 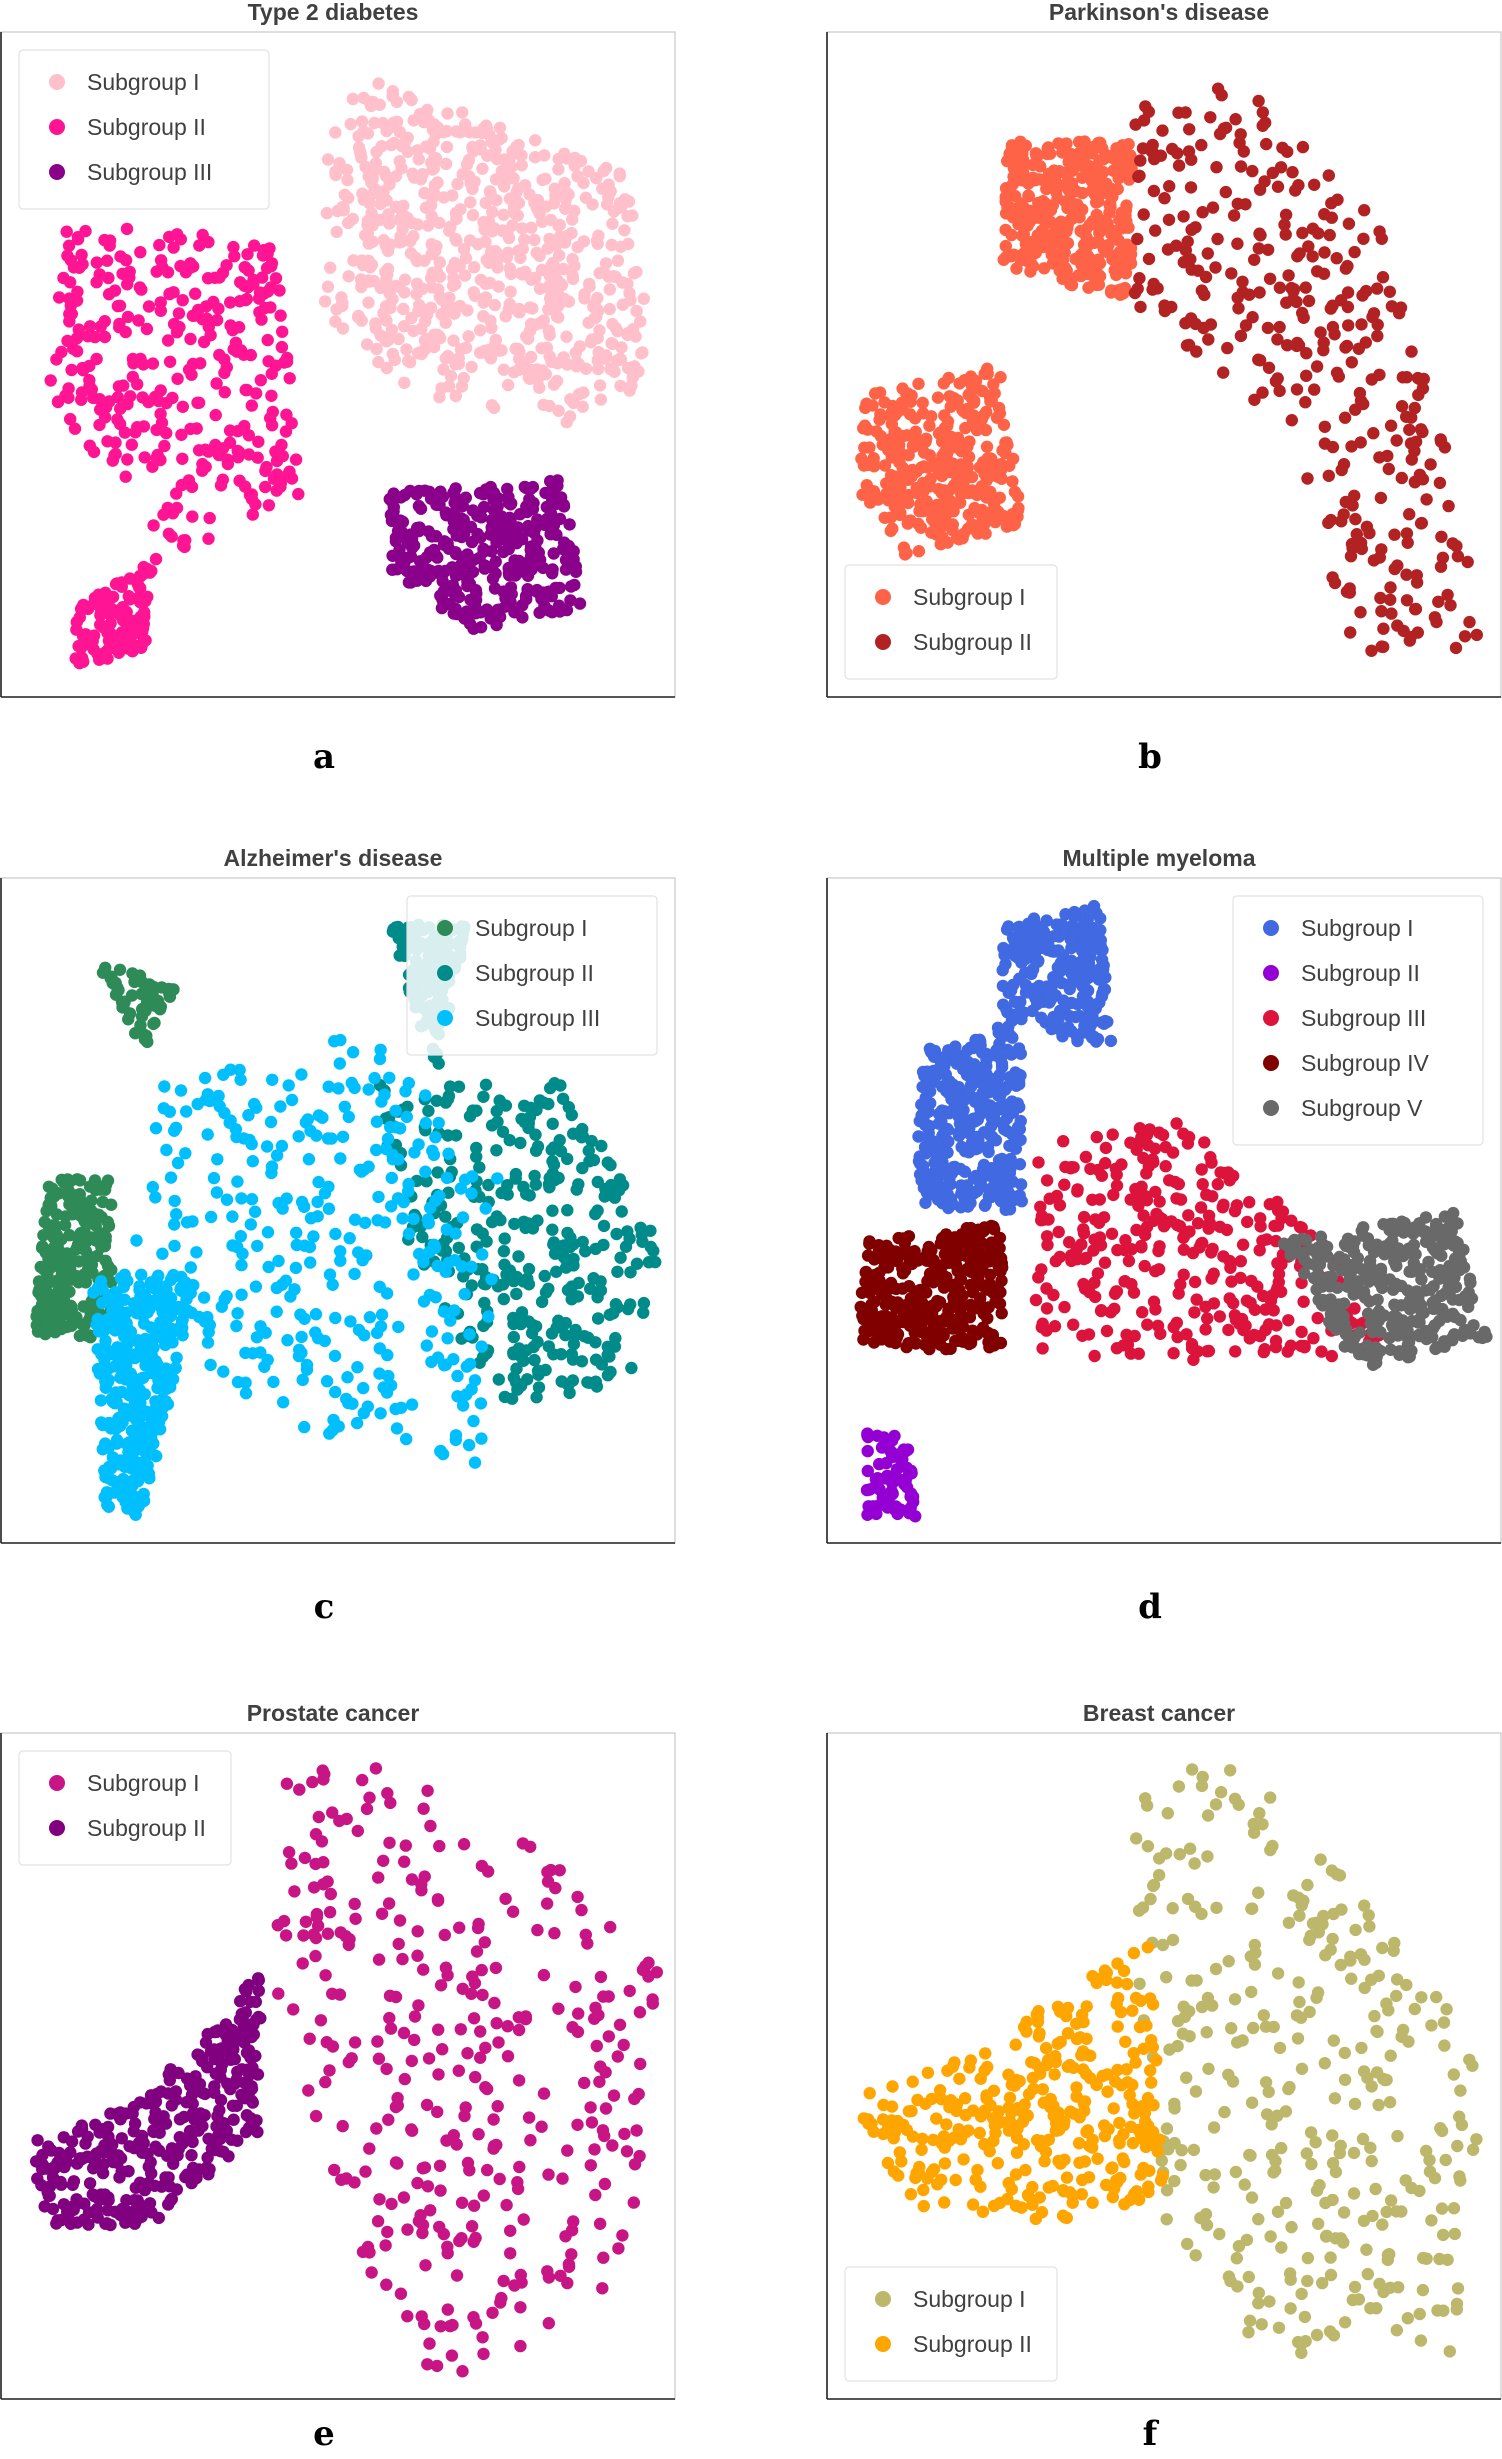 I want to click on legend-marker, so click(x=883, y=642).